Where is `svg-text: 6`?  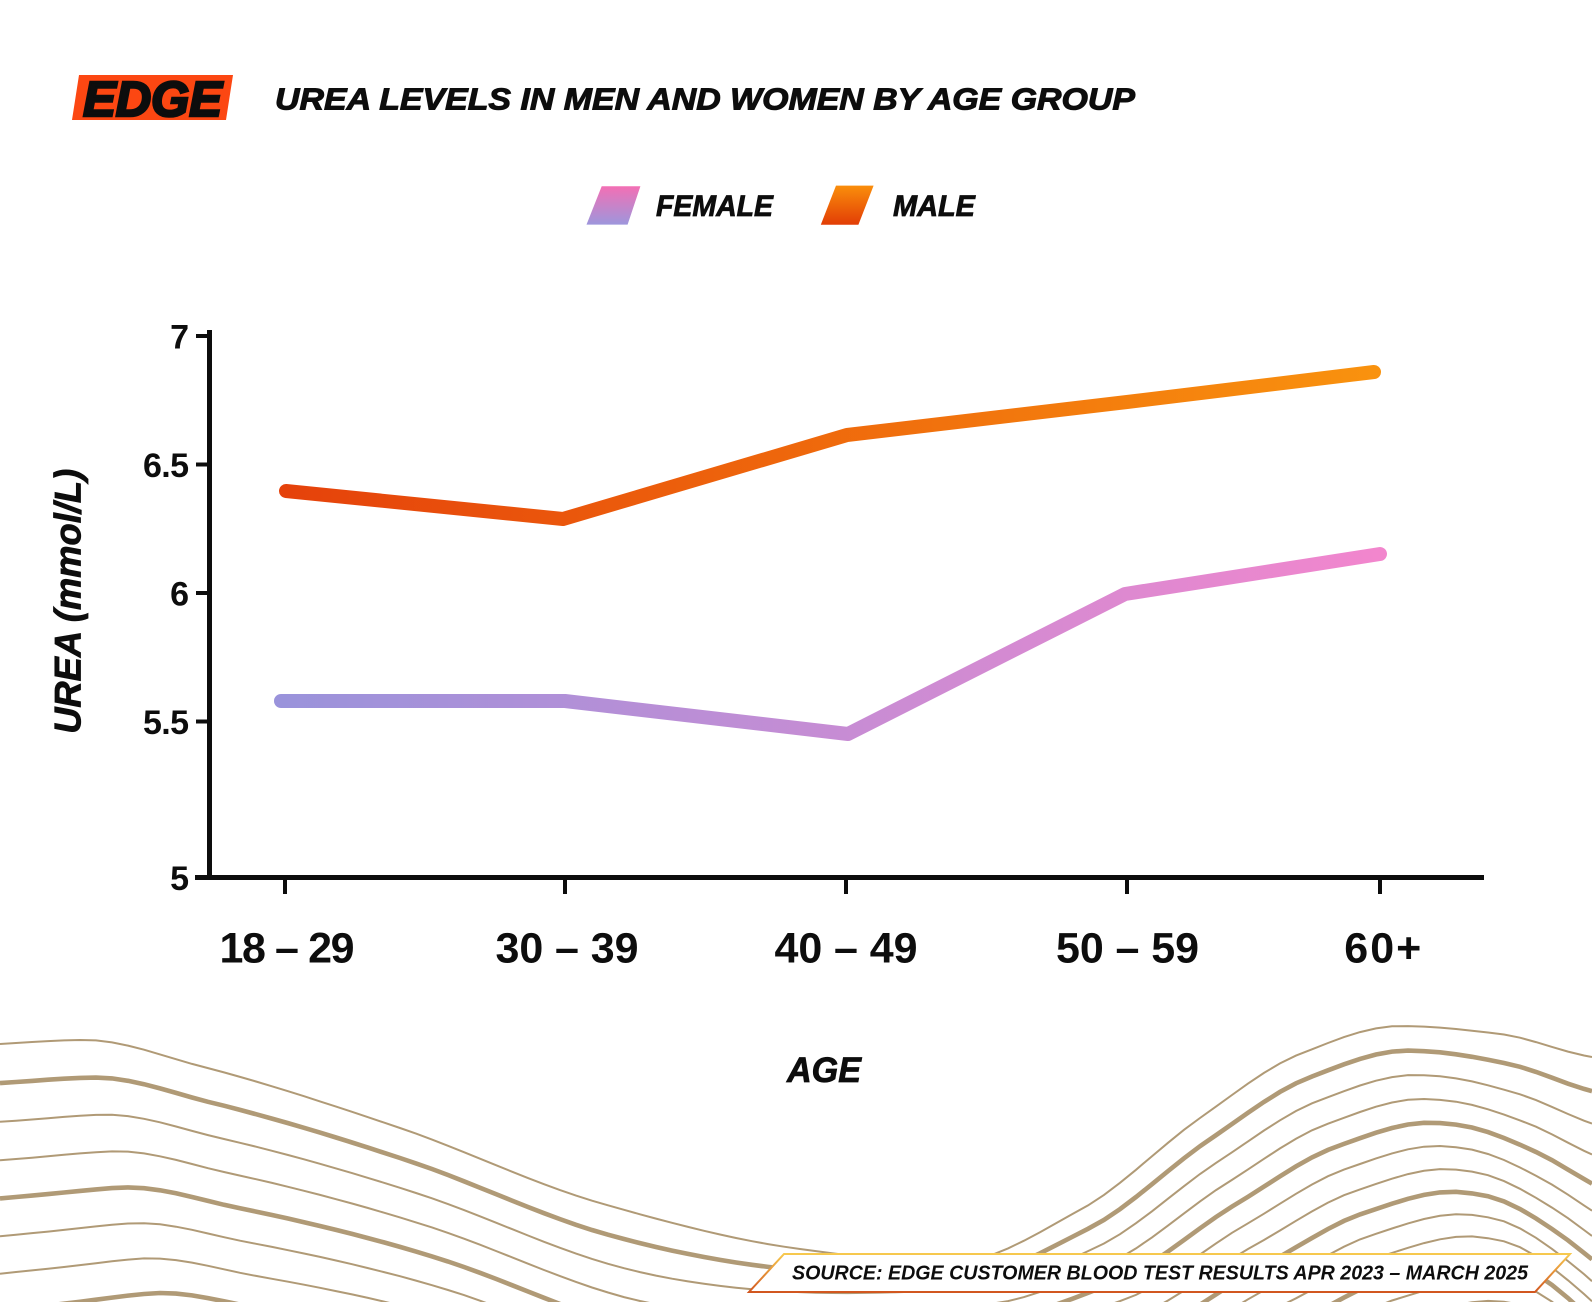
svg-text: 6 is located at coordinates (179, 595).